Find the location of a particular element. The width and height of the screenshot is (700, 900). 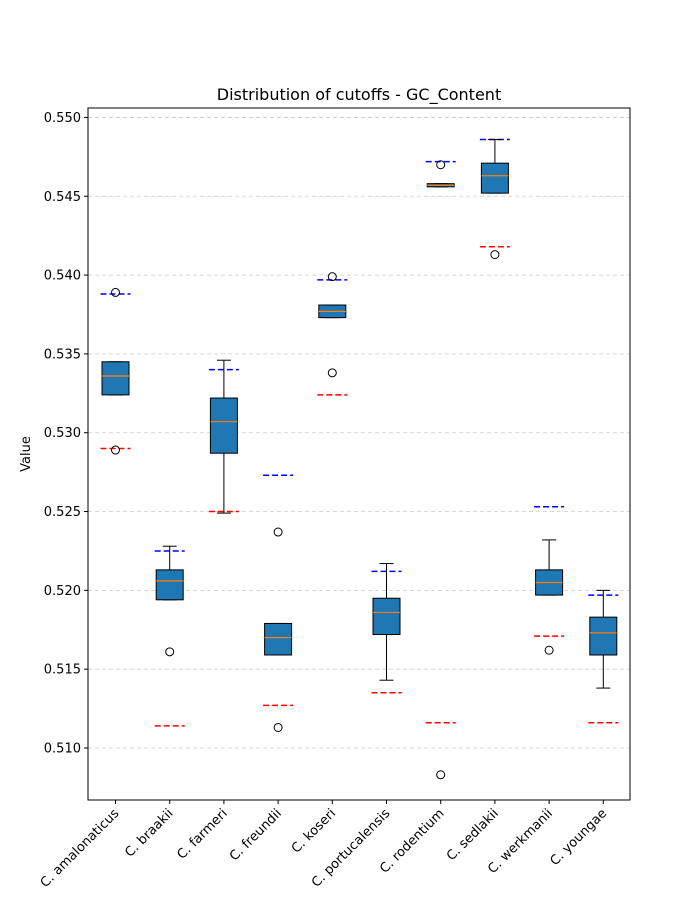

y-tick-label: 0.545 is located at coordinates (62, 197).